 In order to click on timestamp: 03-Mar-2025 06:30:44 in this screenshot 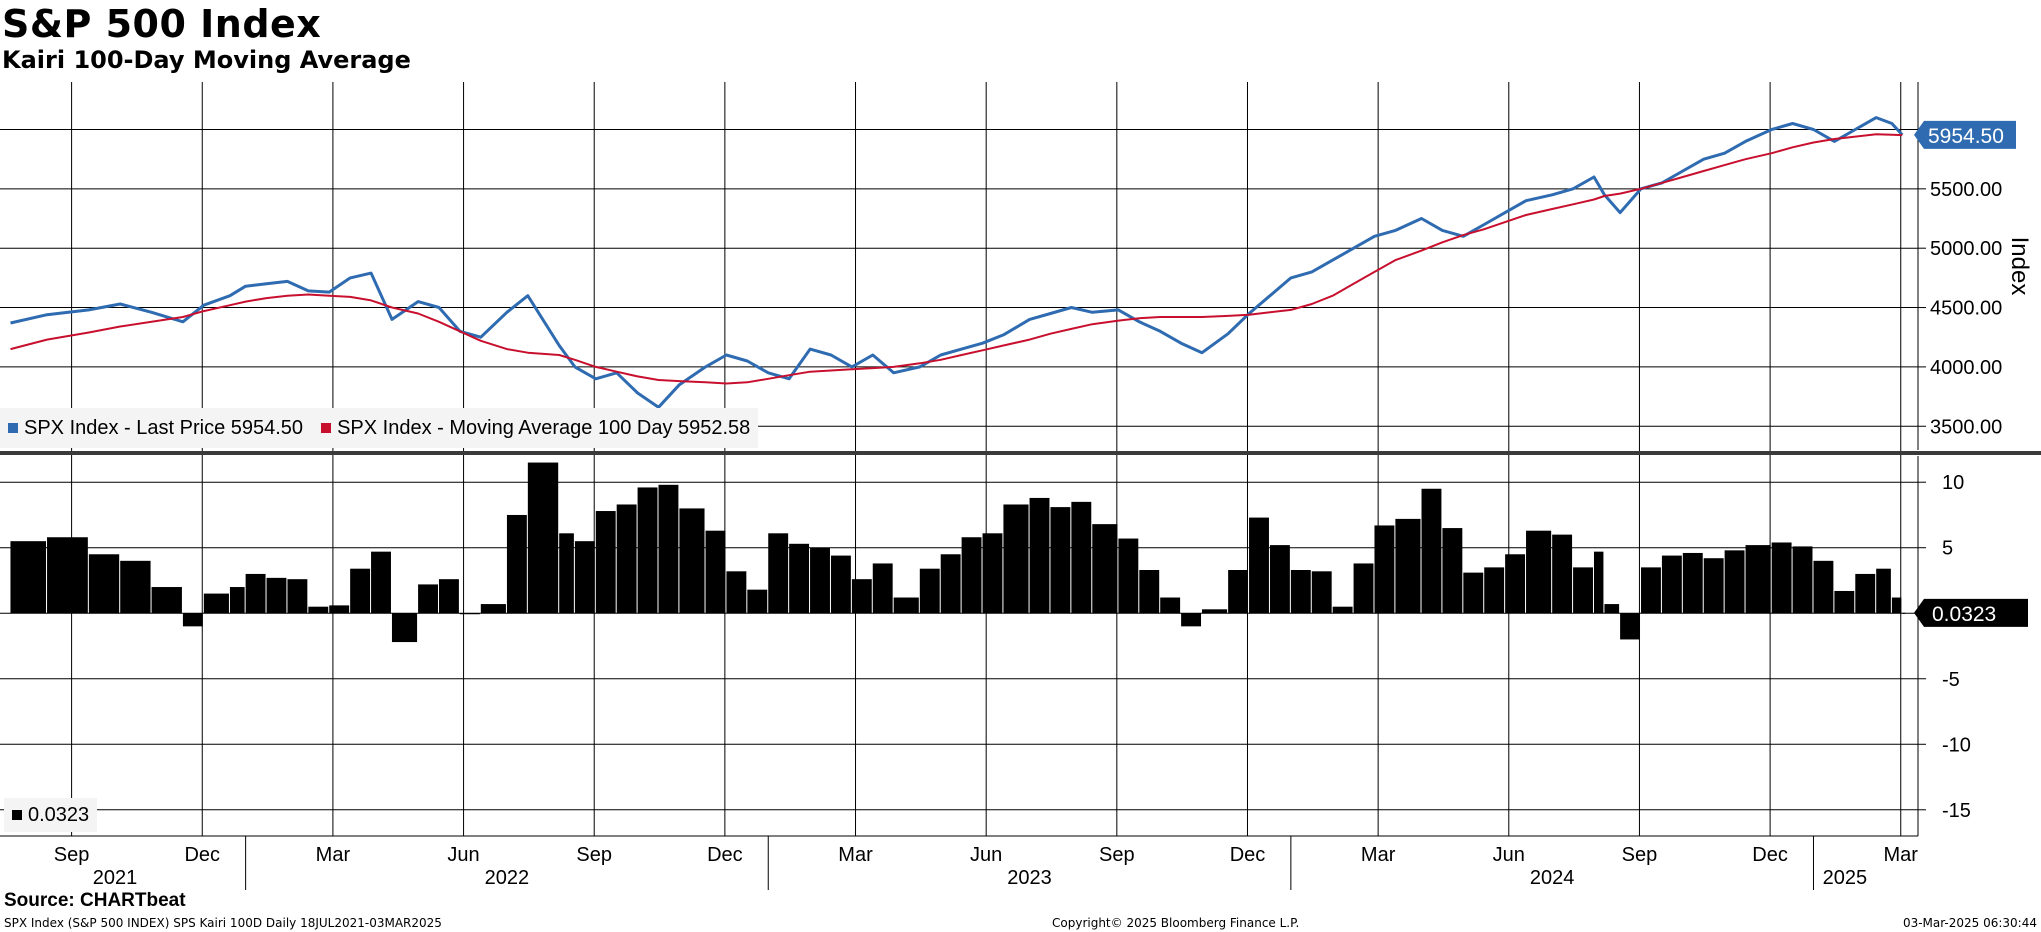, I will do `click(1969, 923)`.